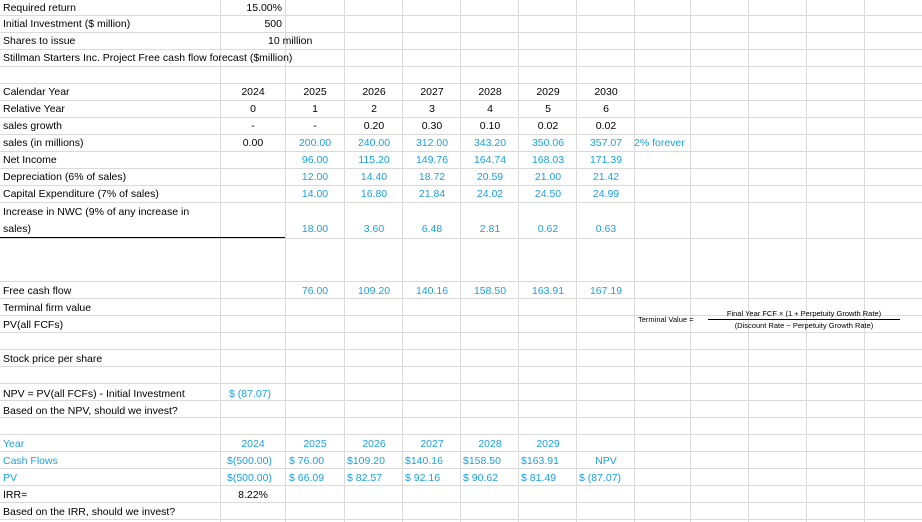 This screenshot has height=522, width=922. What do you see at coordinates (67, 24) in the screenshot?
I see `initial-investment-label: Initial Investment ($ million)` at bounding box center [67, 24].